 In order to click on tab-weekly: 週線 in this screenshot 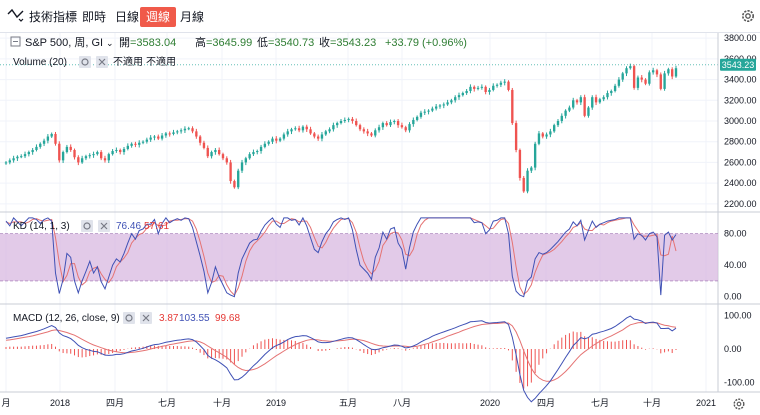, I will do `click(158, 17)`.